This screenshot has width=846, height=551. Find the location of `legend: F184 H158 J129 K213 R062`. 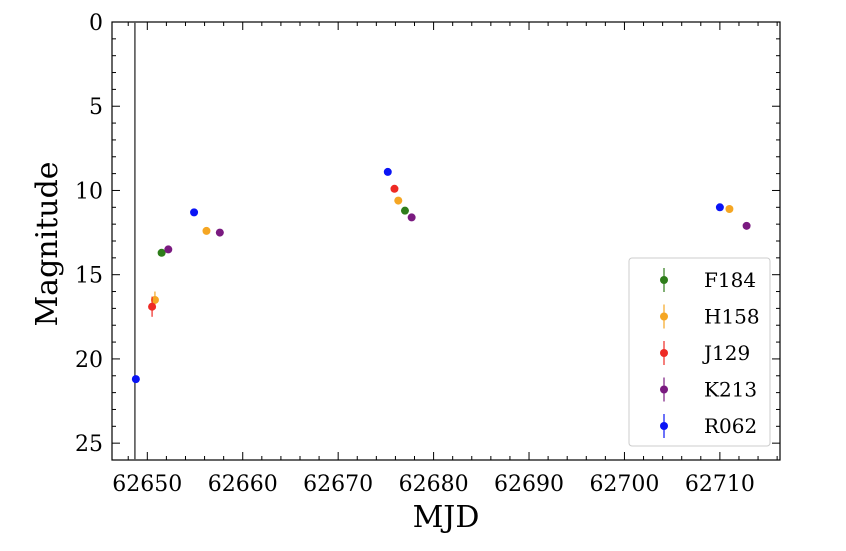

legend: F184 H158 J129 K213 R062 is located at coordinates (699, 352).